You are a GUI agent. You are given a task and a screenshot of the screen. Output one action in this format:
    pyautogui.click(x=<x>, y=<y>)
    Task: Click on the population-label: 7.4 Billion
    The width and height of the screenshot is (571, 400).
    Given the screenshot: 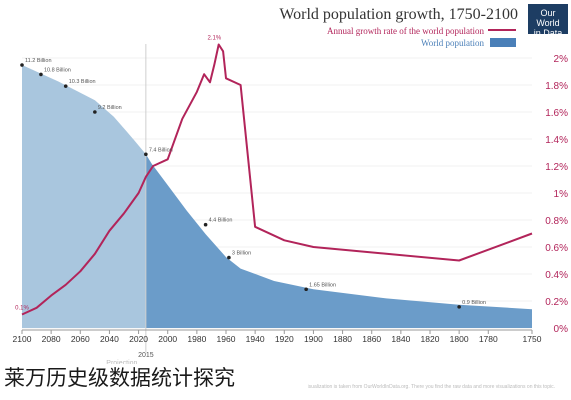 What is the action you would take?
    pyautogui.click(x=161, y=150)
    